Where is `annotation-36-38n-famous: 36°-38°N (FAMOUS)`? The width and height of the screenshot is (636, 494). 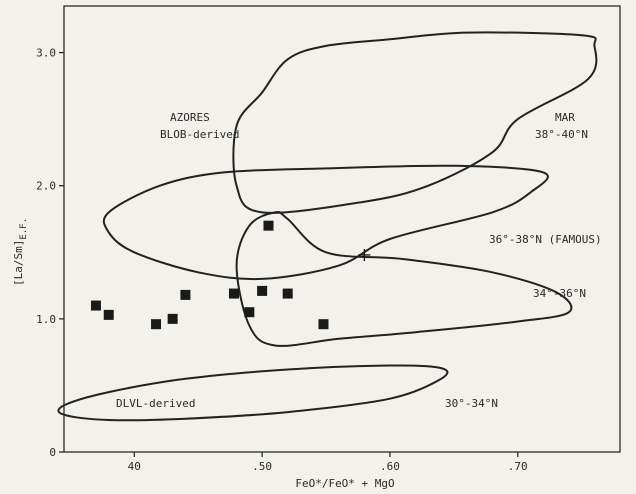 annotation-36-38n-famous: 36°-38°N (FAMOUS) is located at coordinates (545, 239).